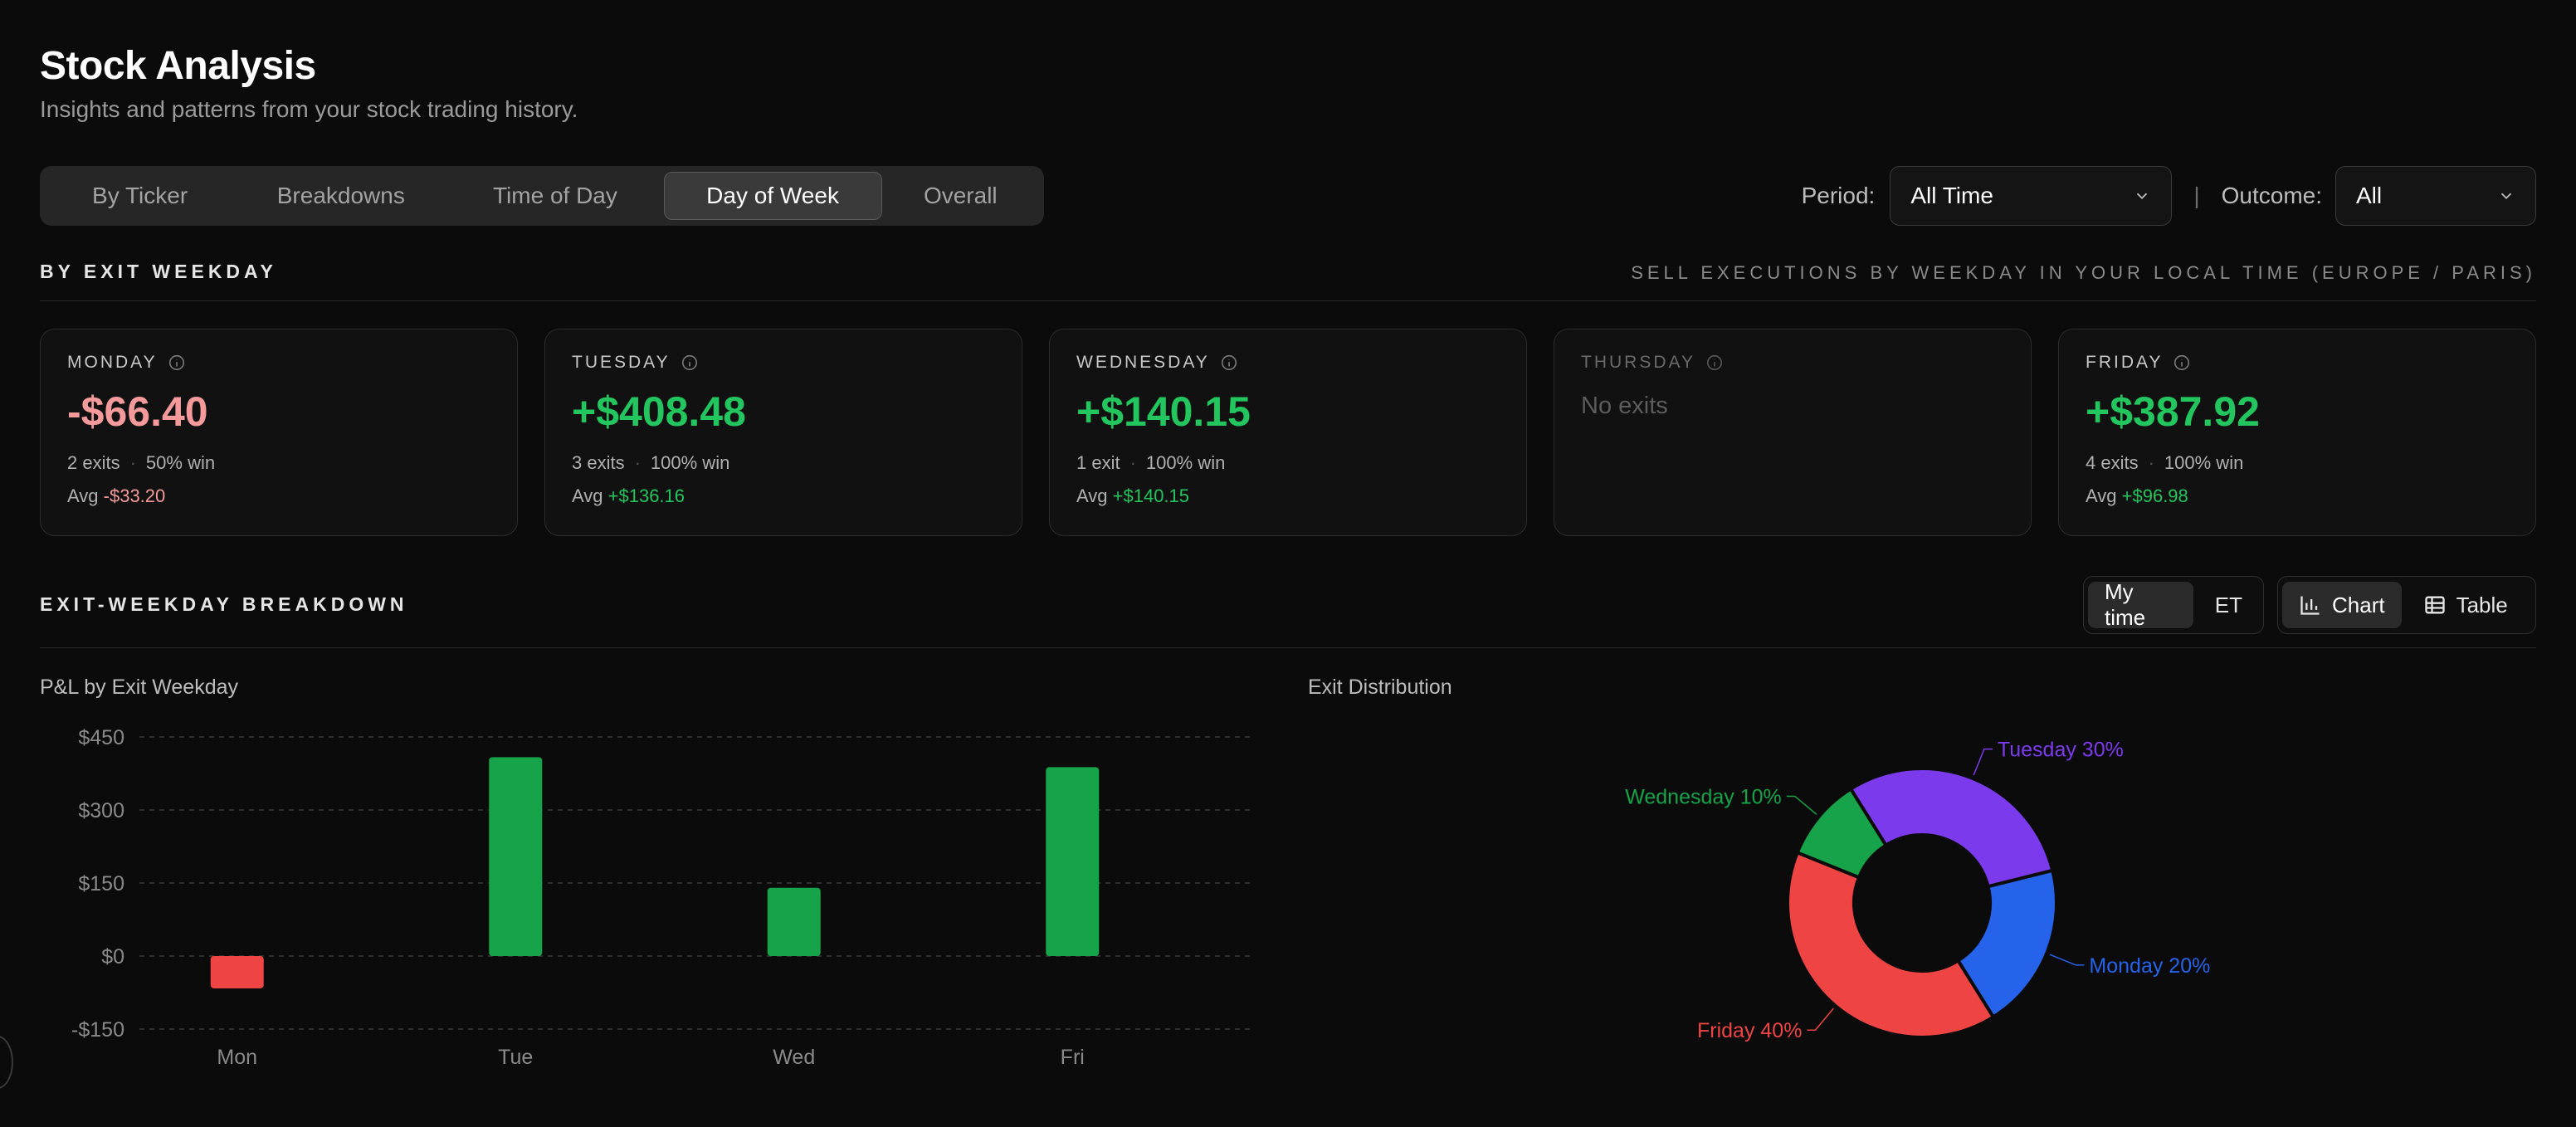 The width and height of the screenshot is (2576, 1127). Describe the element at coordinates (1638, 362) in the screenshot. I see `card-day: THURSDAY` at that location.